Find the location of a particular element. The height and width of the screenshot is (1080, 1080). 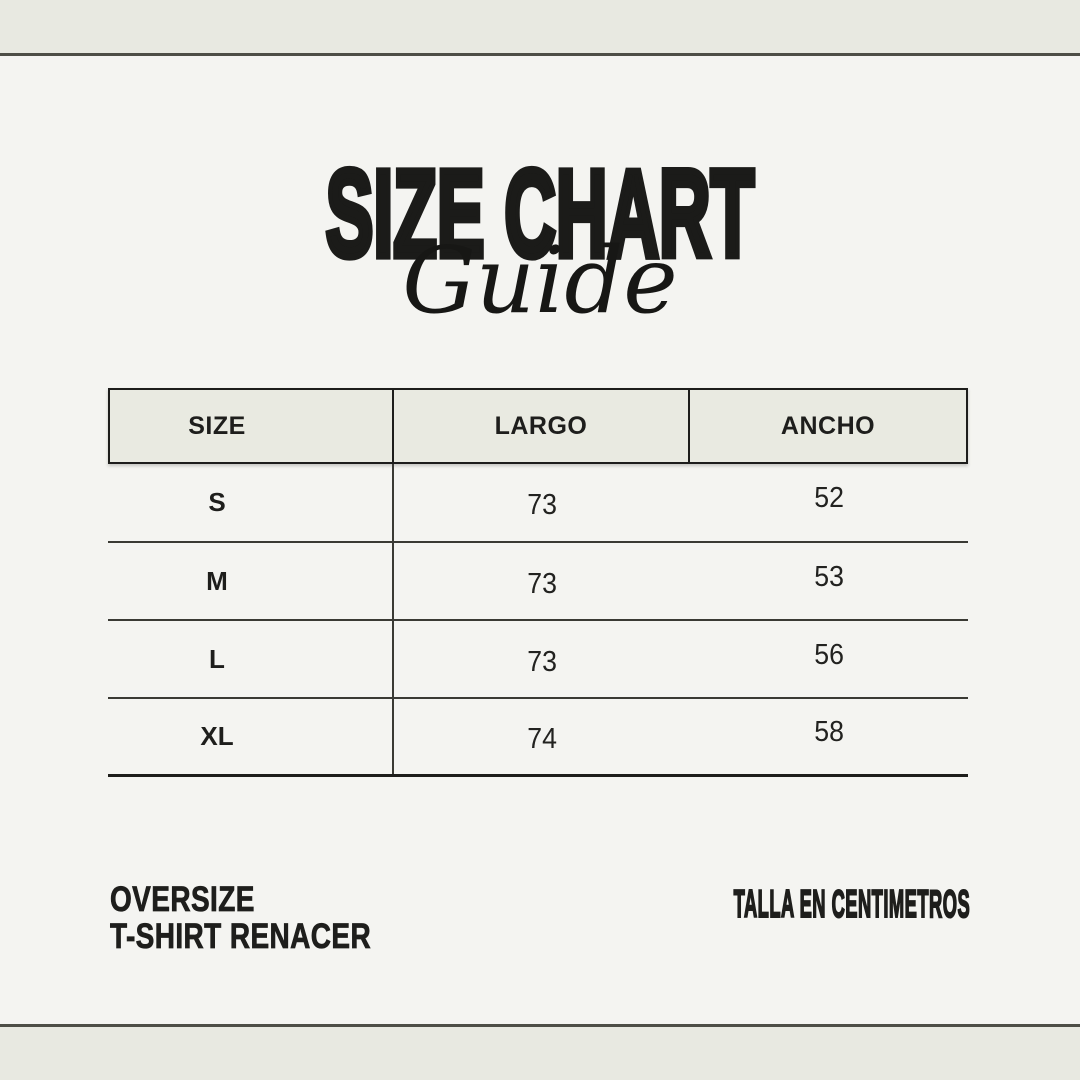

table-row-s: S 73 52 is located at coordinates (538, 503).